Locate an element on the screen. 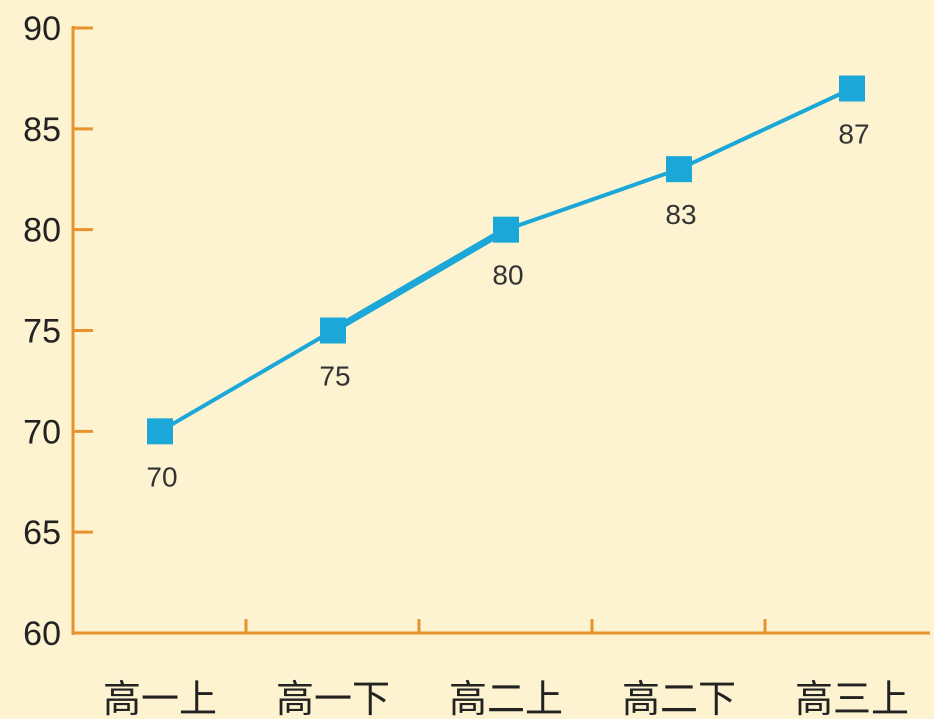 This screenshot has height=719, width=934. y-axis-ticks: 60 65 70 75 80 85 90 is located at coordinates (58, 331).